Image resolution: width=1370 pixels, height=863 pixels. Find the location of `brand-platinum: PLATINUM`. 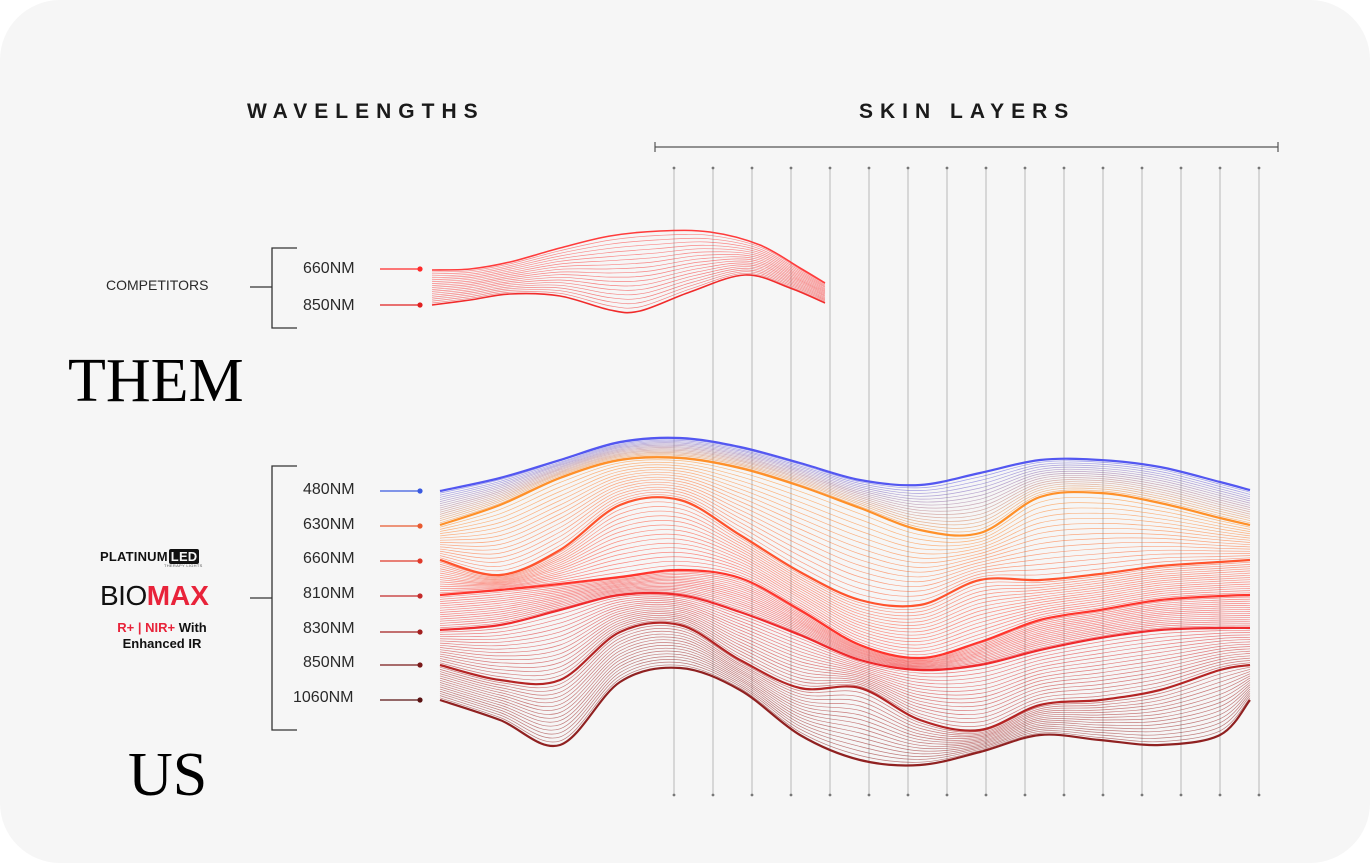

brand-platinum: PLATINUM is located at coordinates (134, 556).